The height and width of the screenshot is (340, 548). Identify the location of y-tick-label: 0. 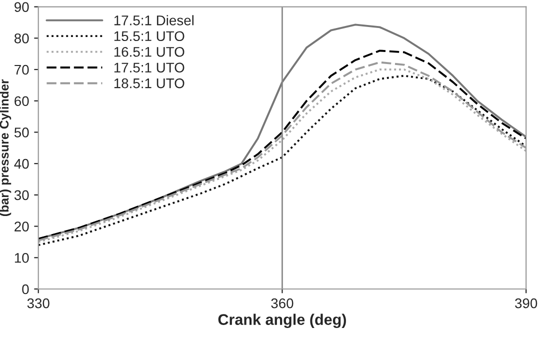
(25, 289).